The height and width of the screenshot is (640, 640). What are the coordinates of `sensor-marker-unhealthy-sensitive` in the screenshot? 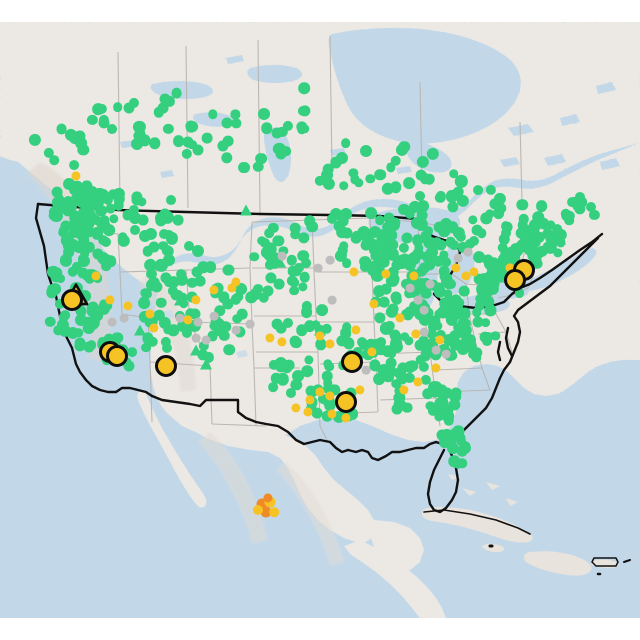 It's located at (266, 512).